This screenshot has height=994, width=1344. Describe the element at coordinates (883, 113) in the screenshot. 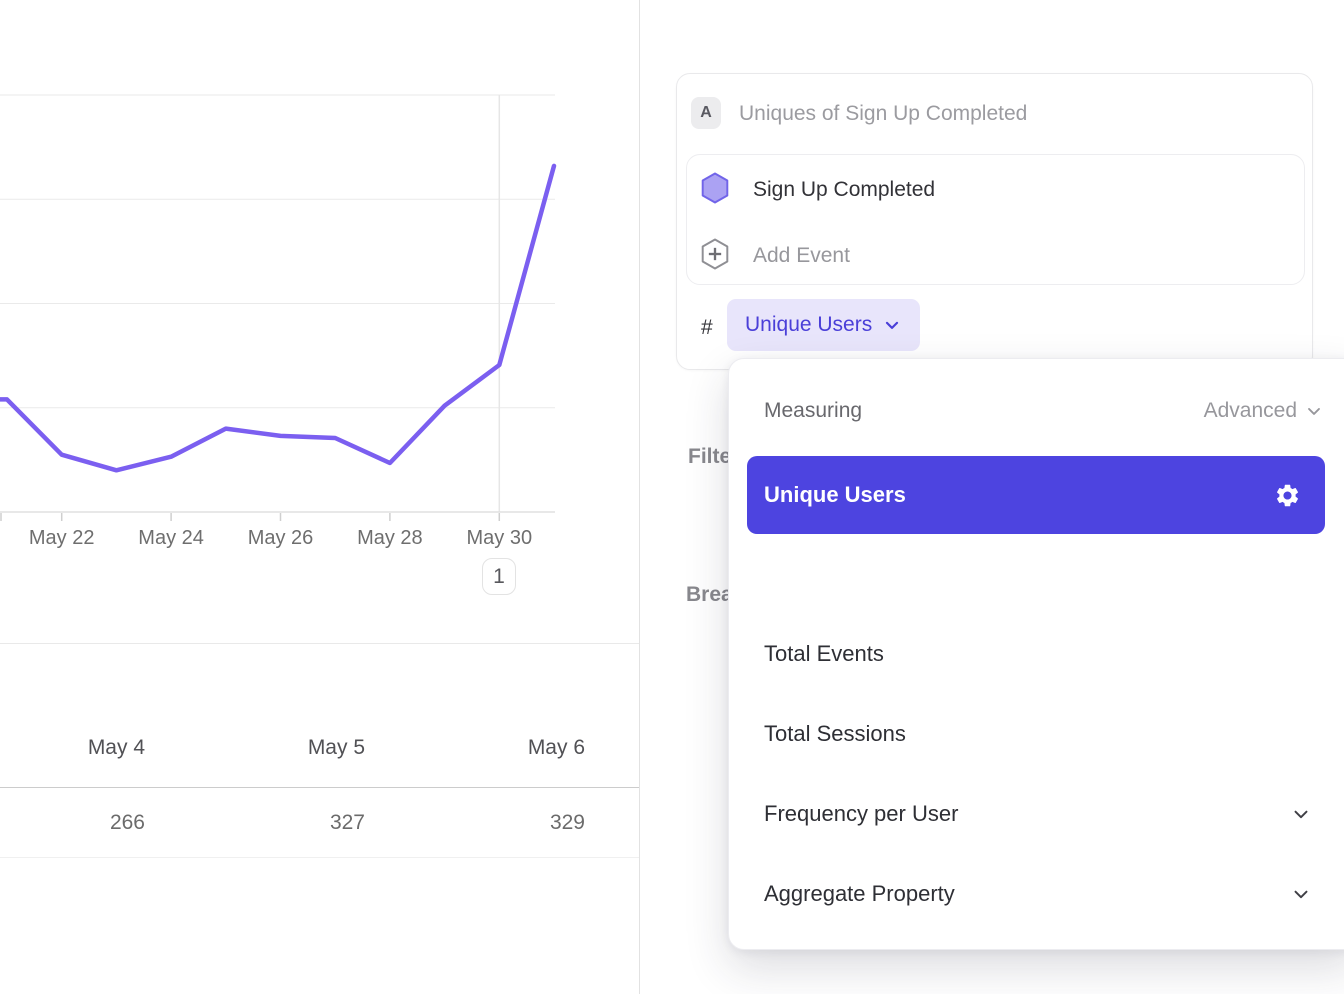

I see `query-title: Uniques of Sign Up Completed` at that location.